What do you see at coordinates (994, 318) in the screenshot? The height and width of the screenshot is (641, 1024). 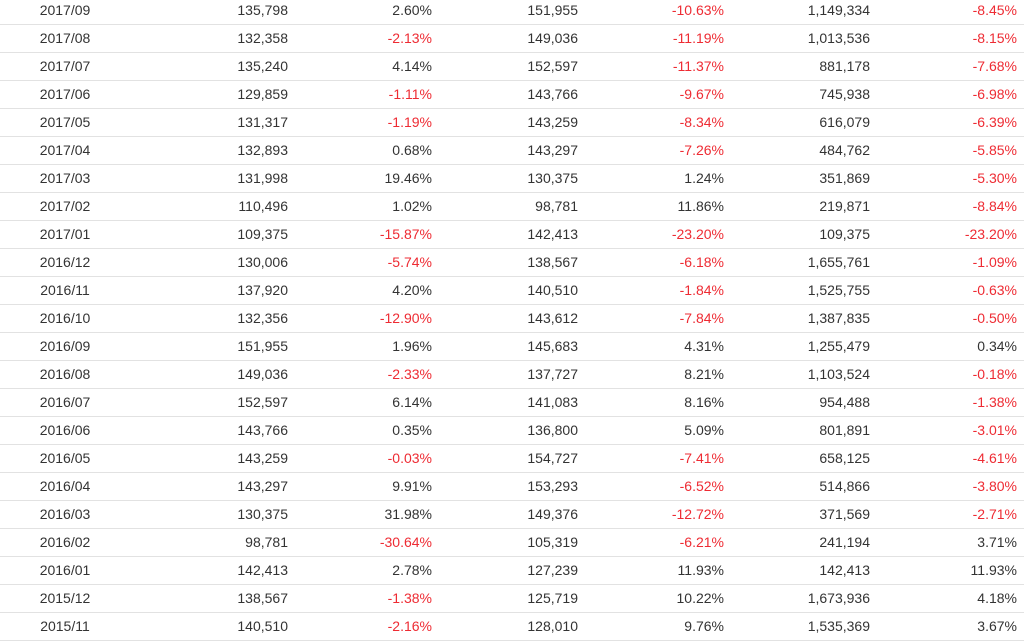 I see `cumulative-change-cell: -0.50%` at bounding box center [994, 318].